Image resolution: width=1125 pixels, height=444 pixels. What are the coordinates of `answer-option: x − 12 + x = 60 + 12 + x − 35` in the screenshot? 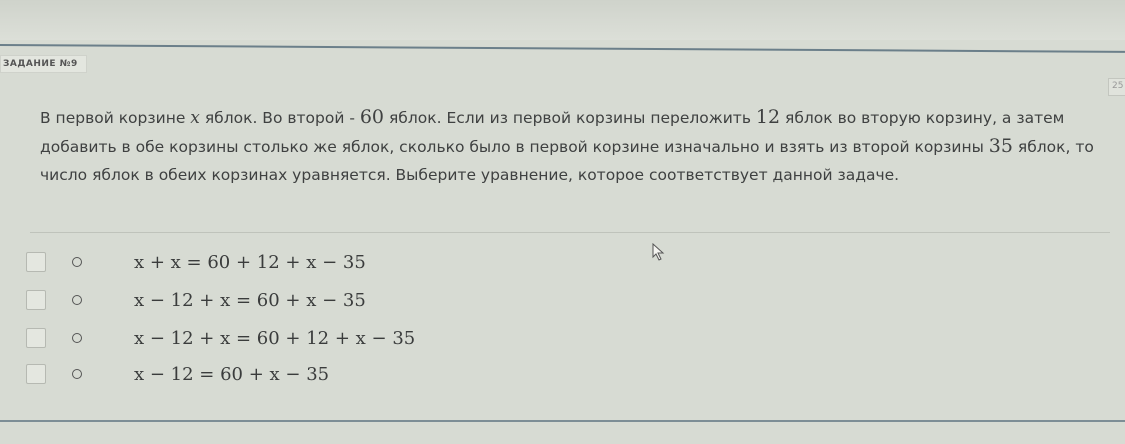 It's located at (220, 338).